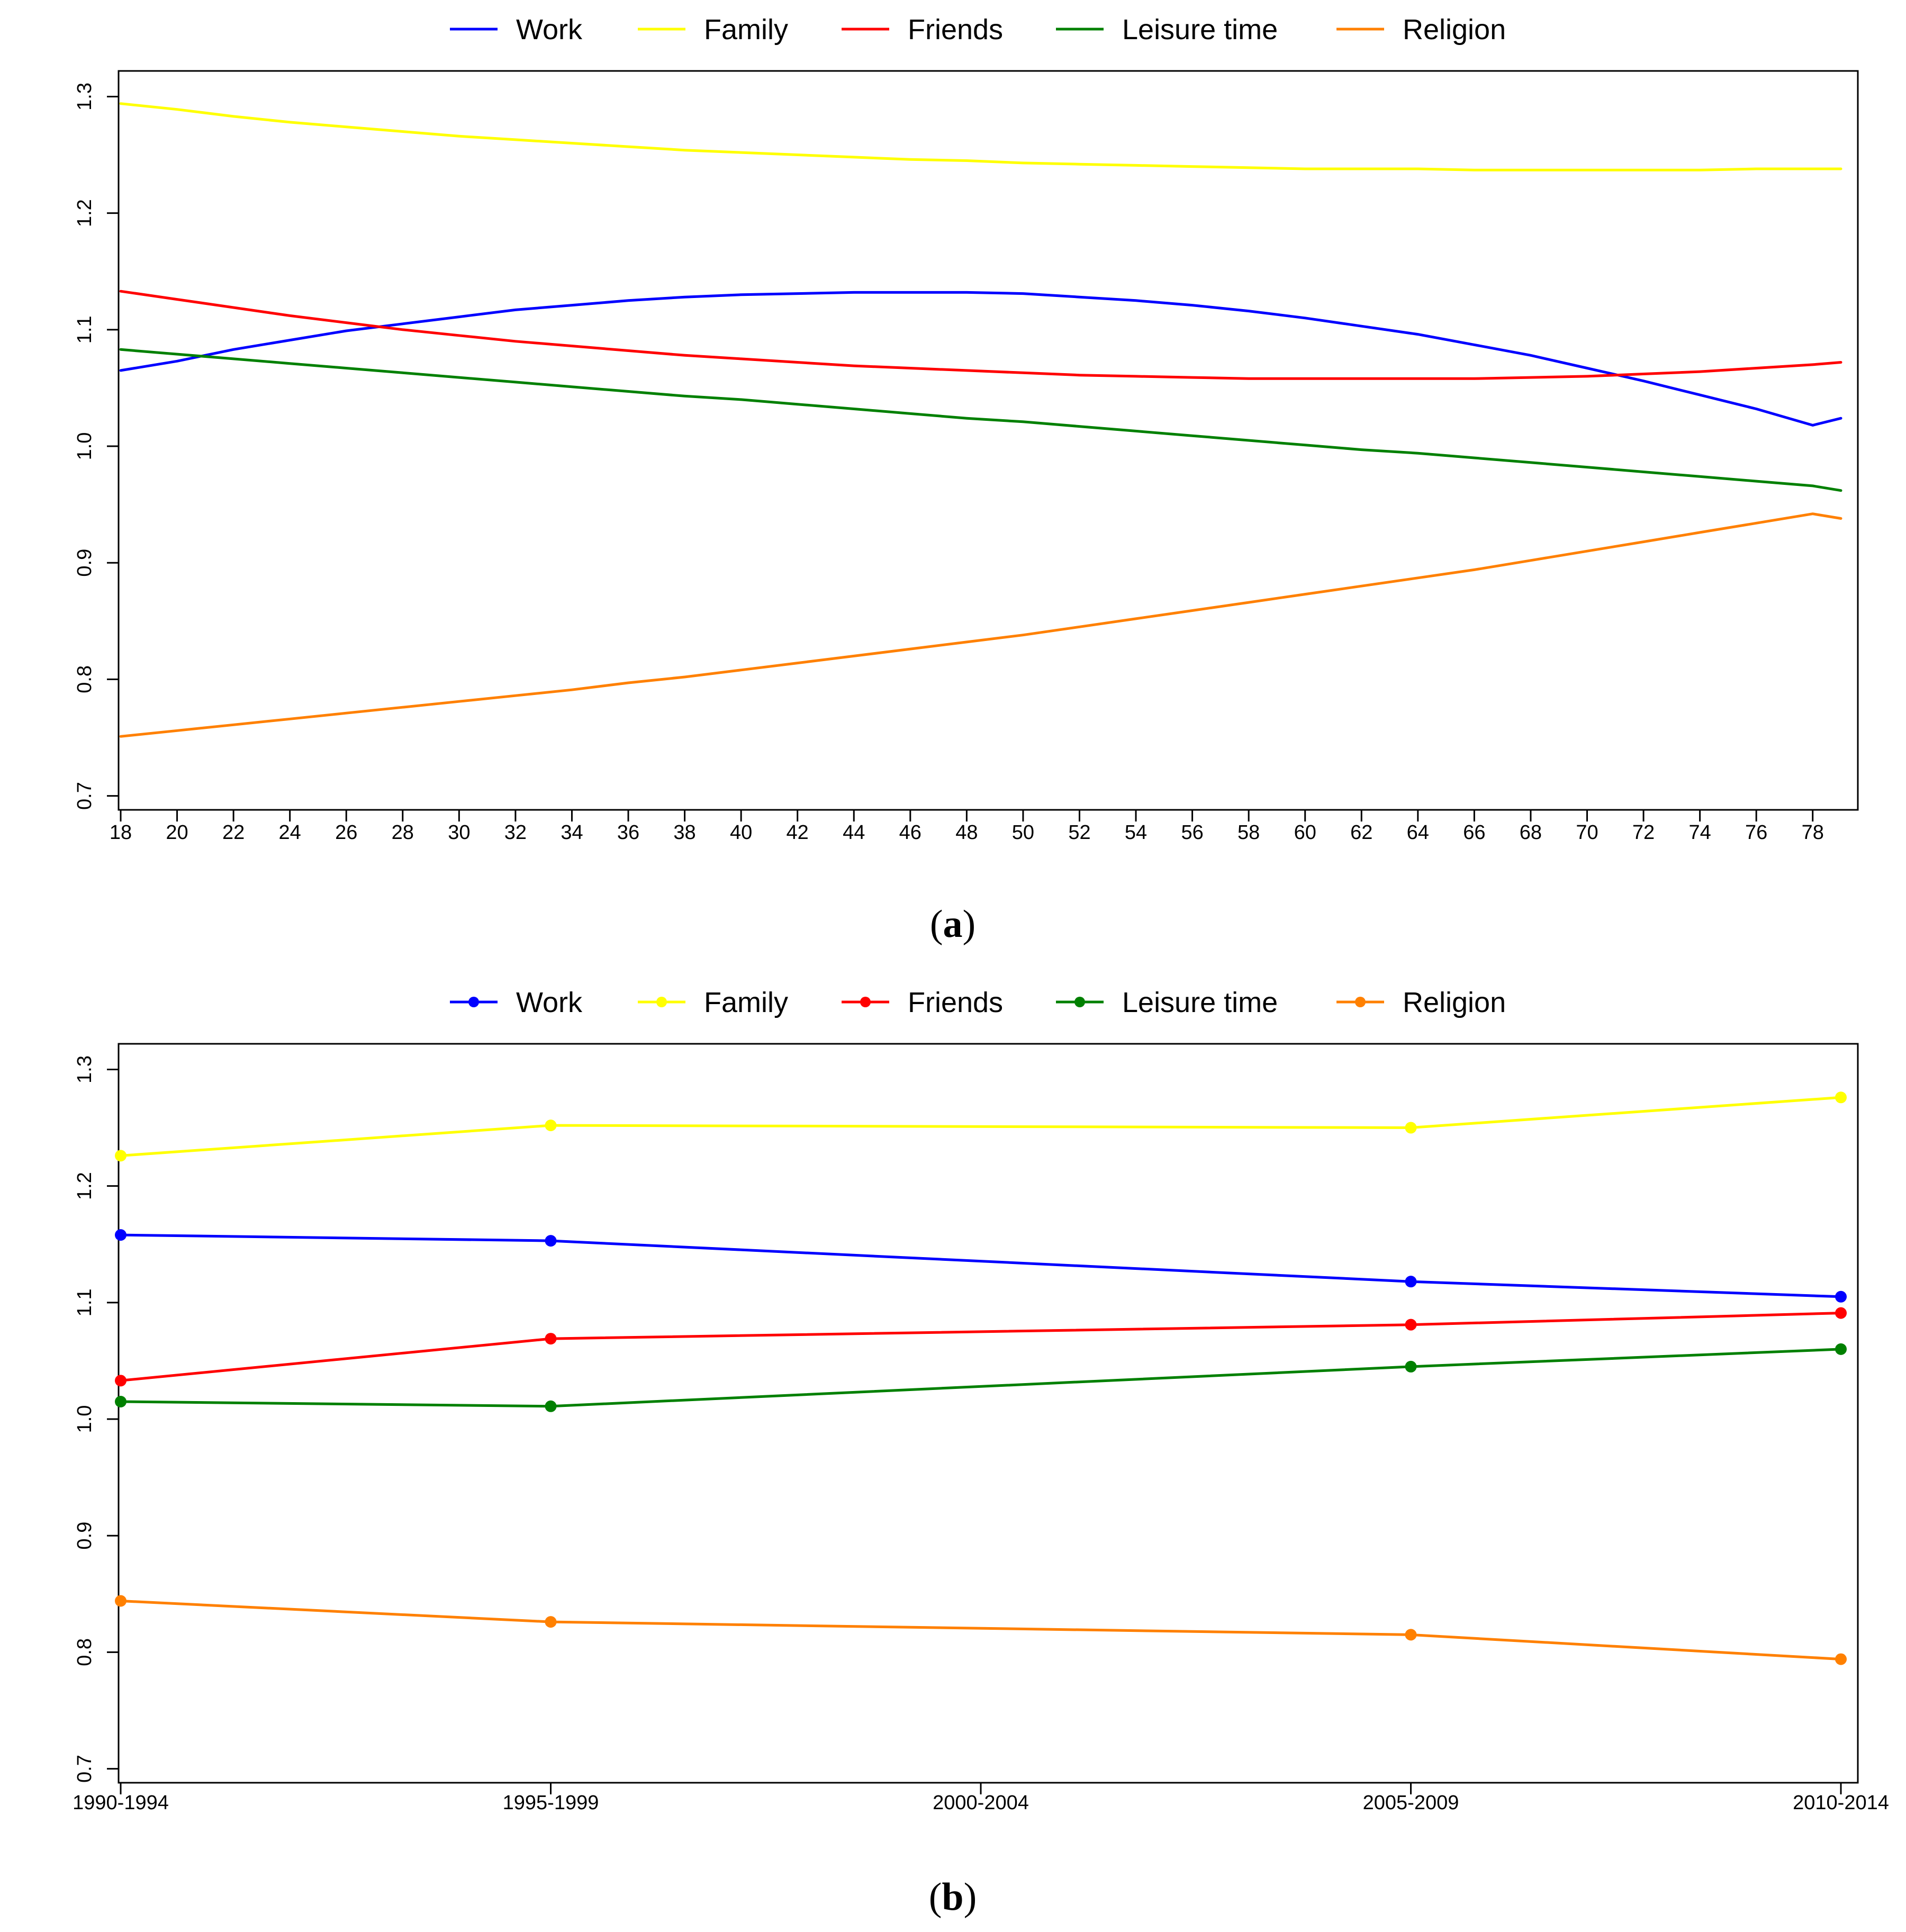 The width and height of the screenshot is (1906, 1932). I want to click on x-tick-label-b: 1990-1994, so click(121, 1803).